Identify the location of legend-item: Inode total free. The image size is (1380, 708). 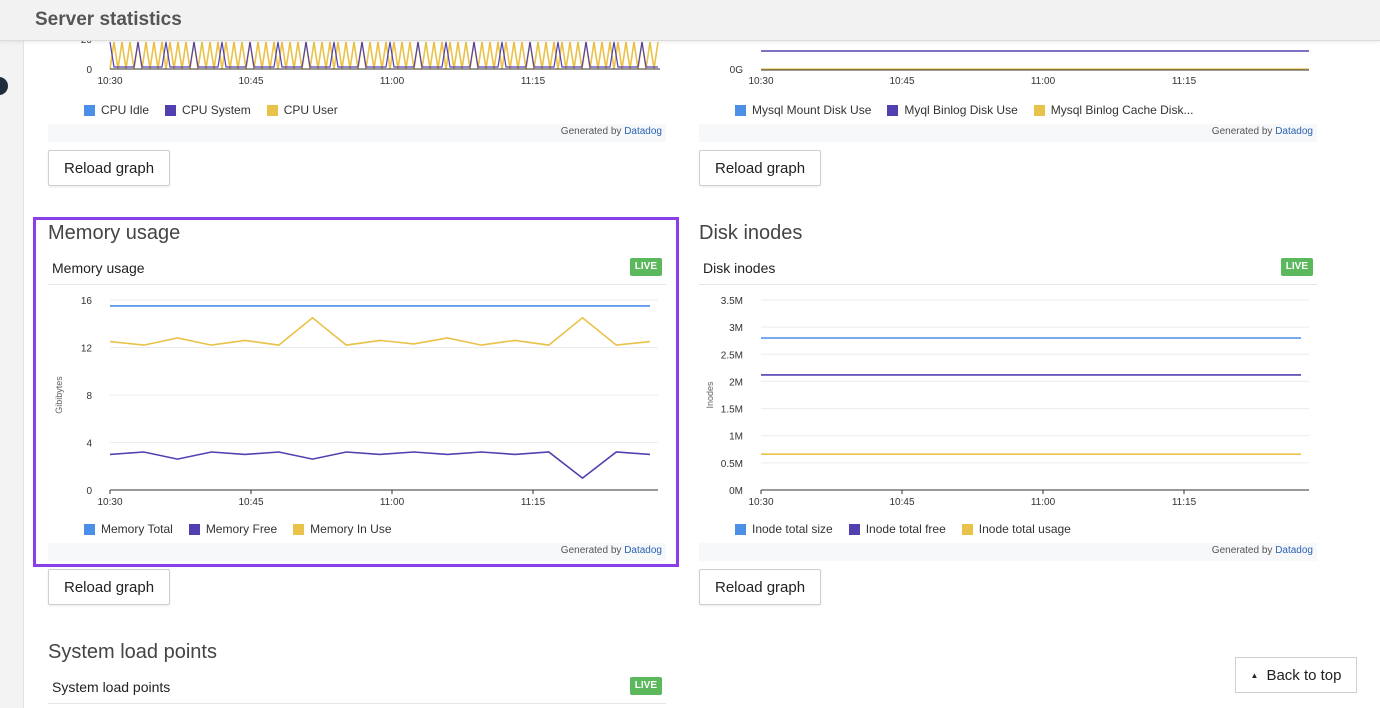
(897, 529).